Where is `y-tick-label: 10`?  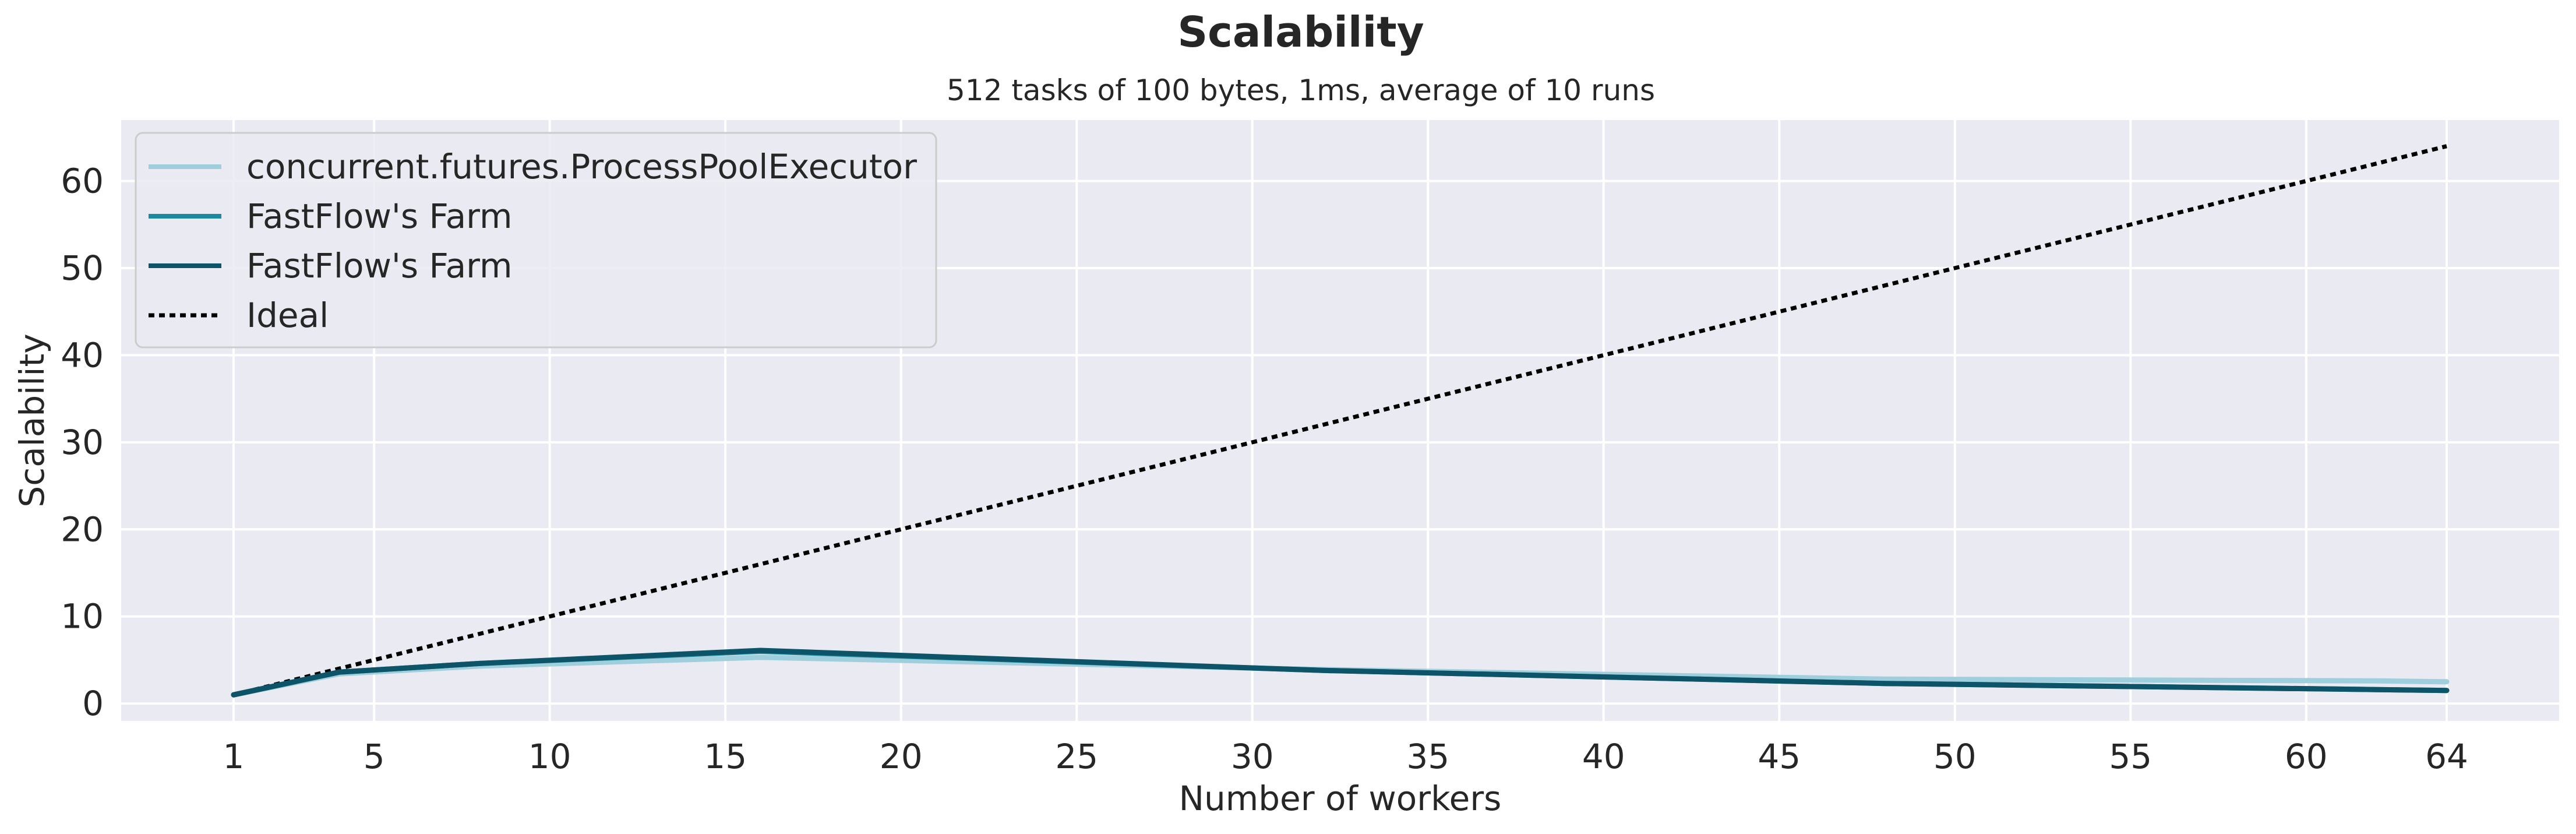 y-tick-label: 10 is located at coordinates (83, 616).